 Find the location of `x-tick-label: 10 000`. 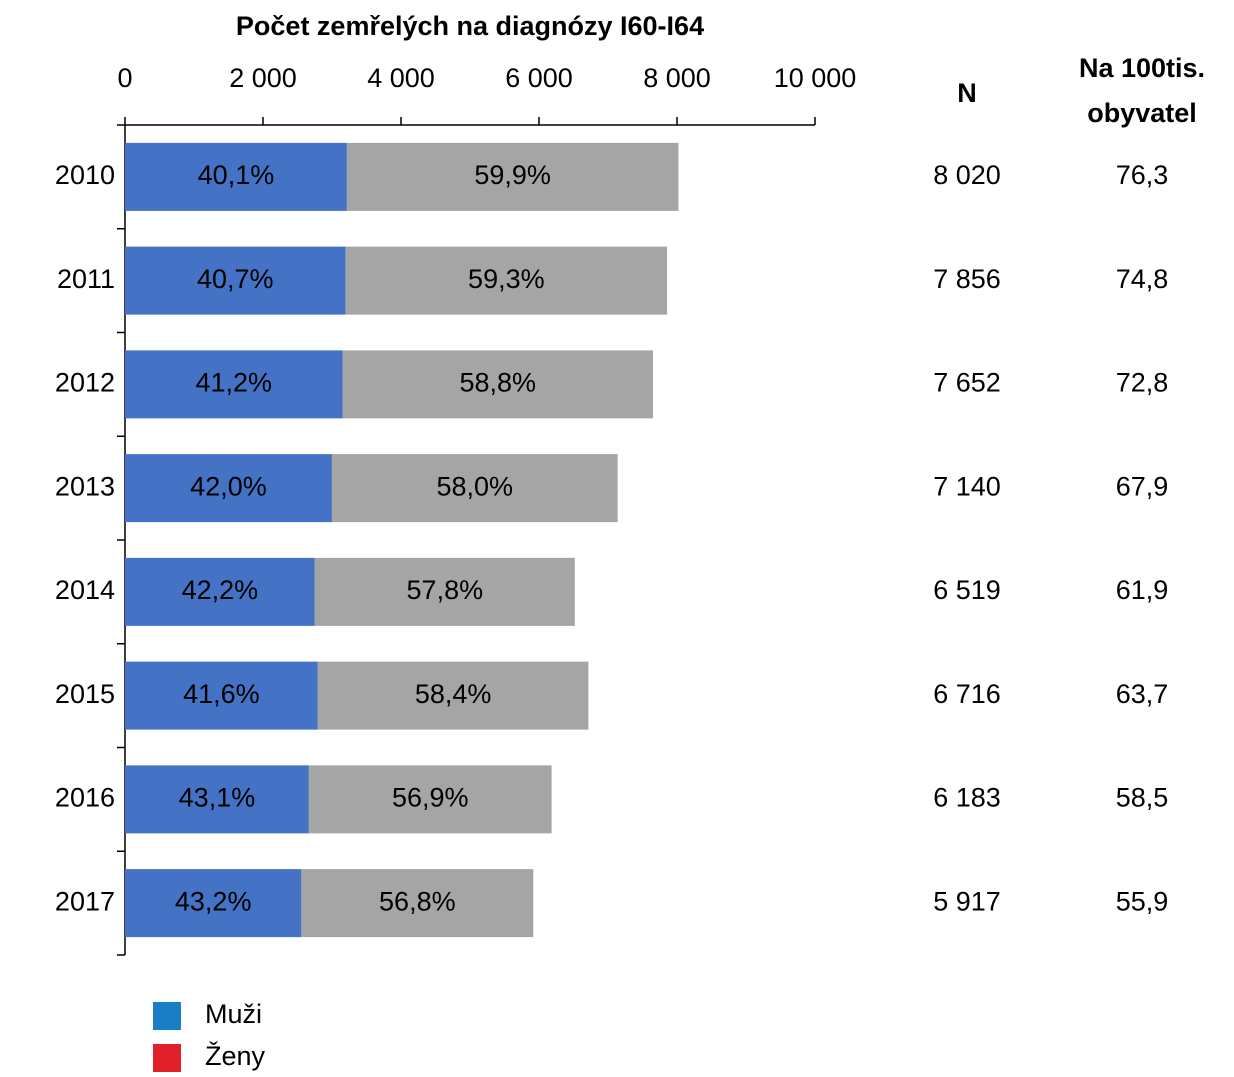

x-tick-label: 10 000 is located at coordinates (815, 78).